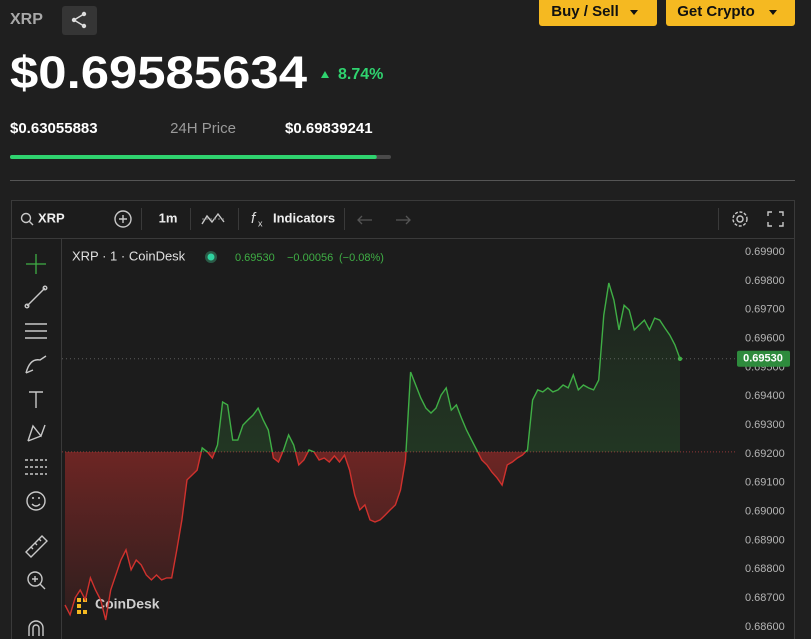 This screenshot has width=811, height=639. Describe the element at coordinates (36, 433) in the screenshot. I see `pattern-tool` at that location.